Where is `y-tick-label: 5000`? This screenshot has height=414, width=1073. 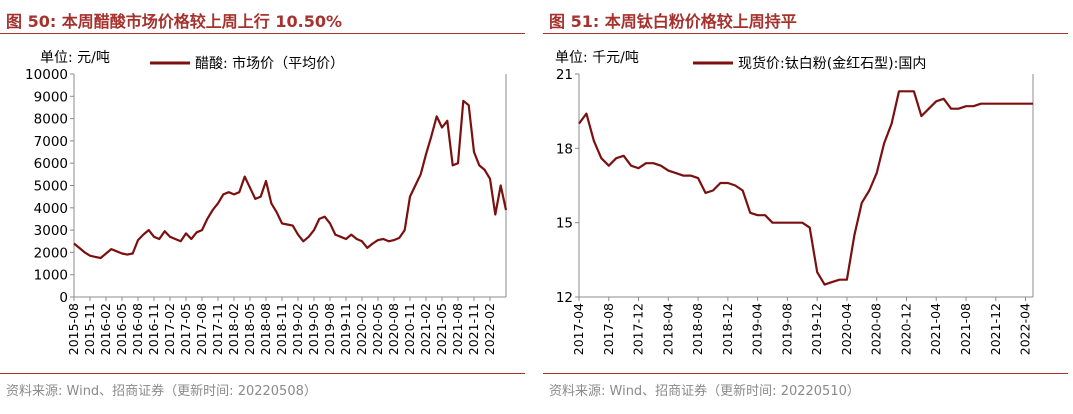 y-tick-label: 5000 is located at coordinates (51, 187).